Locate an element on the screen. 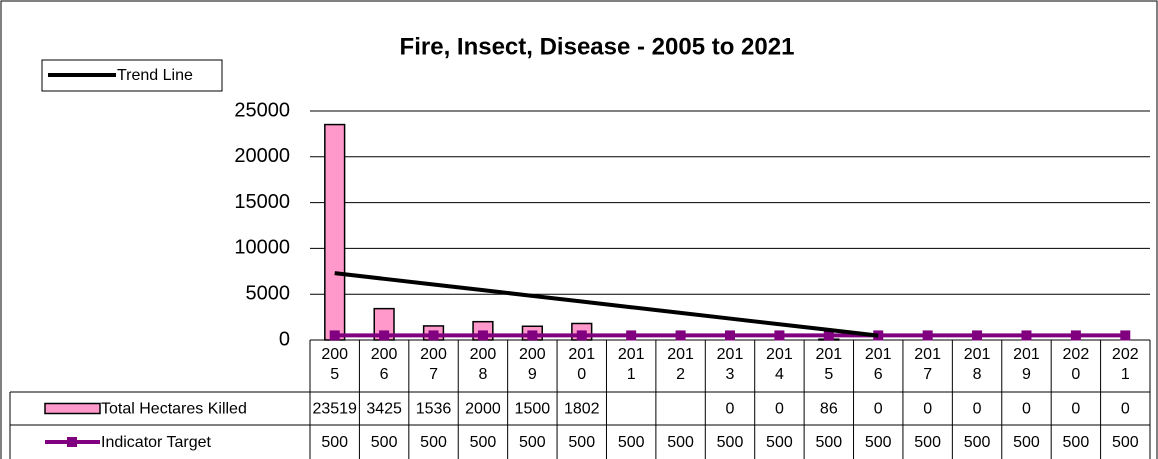 Image resolution: width=1158 pixels, height=459 pixels. x-tick-label: 2021 is located at coordinates (1125, 364).